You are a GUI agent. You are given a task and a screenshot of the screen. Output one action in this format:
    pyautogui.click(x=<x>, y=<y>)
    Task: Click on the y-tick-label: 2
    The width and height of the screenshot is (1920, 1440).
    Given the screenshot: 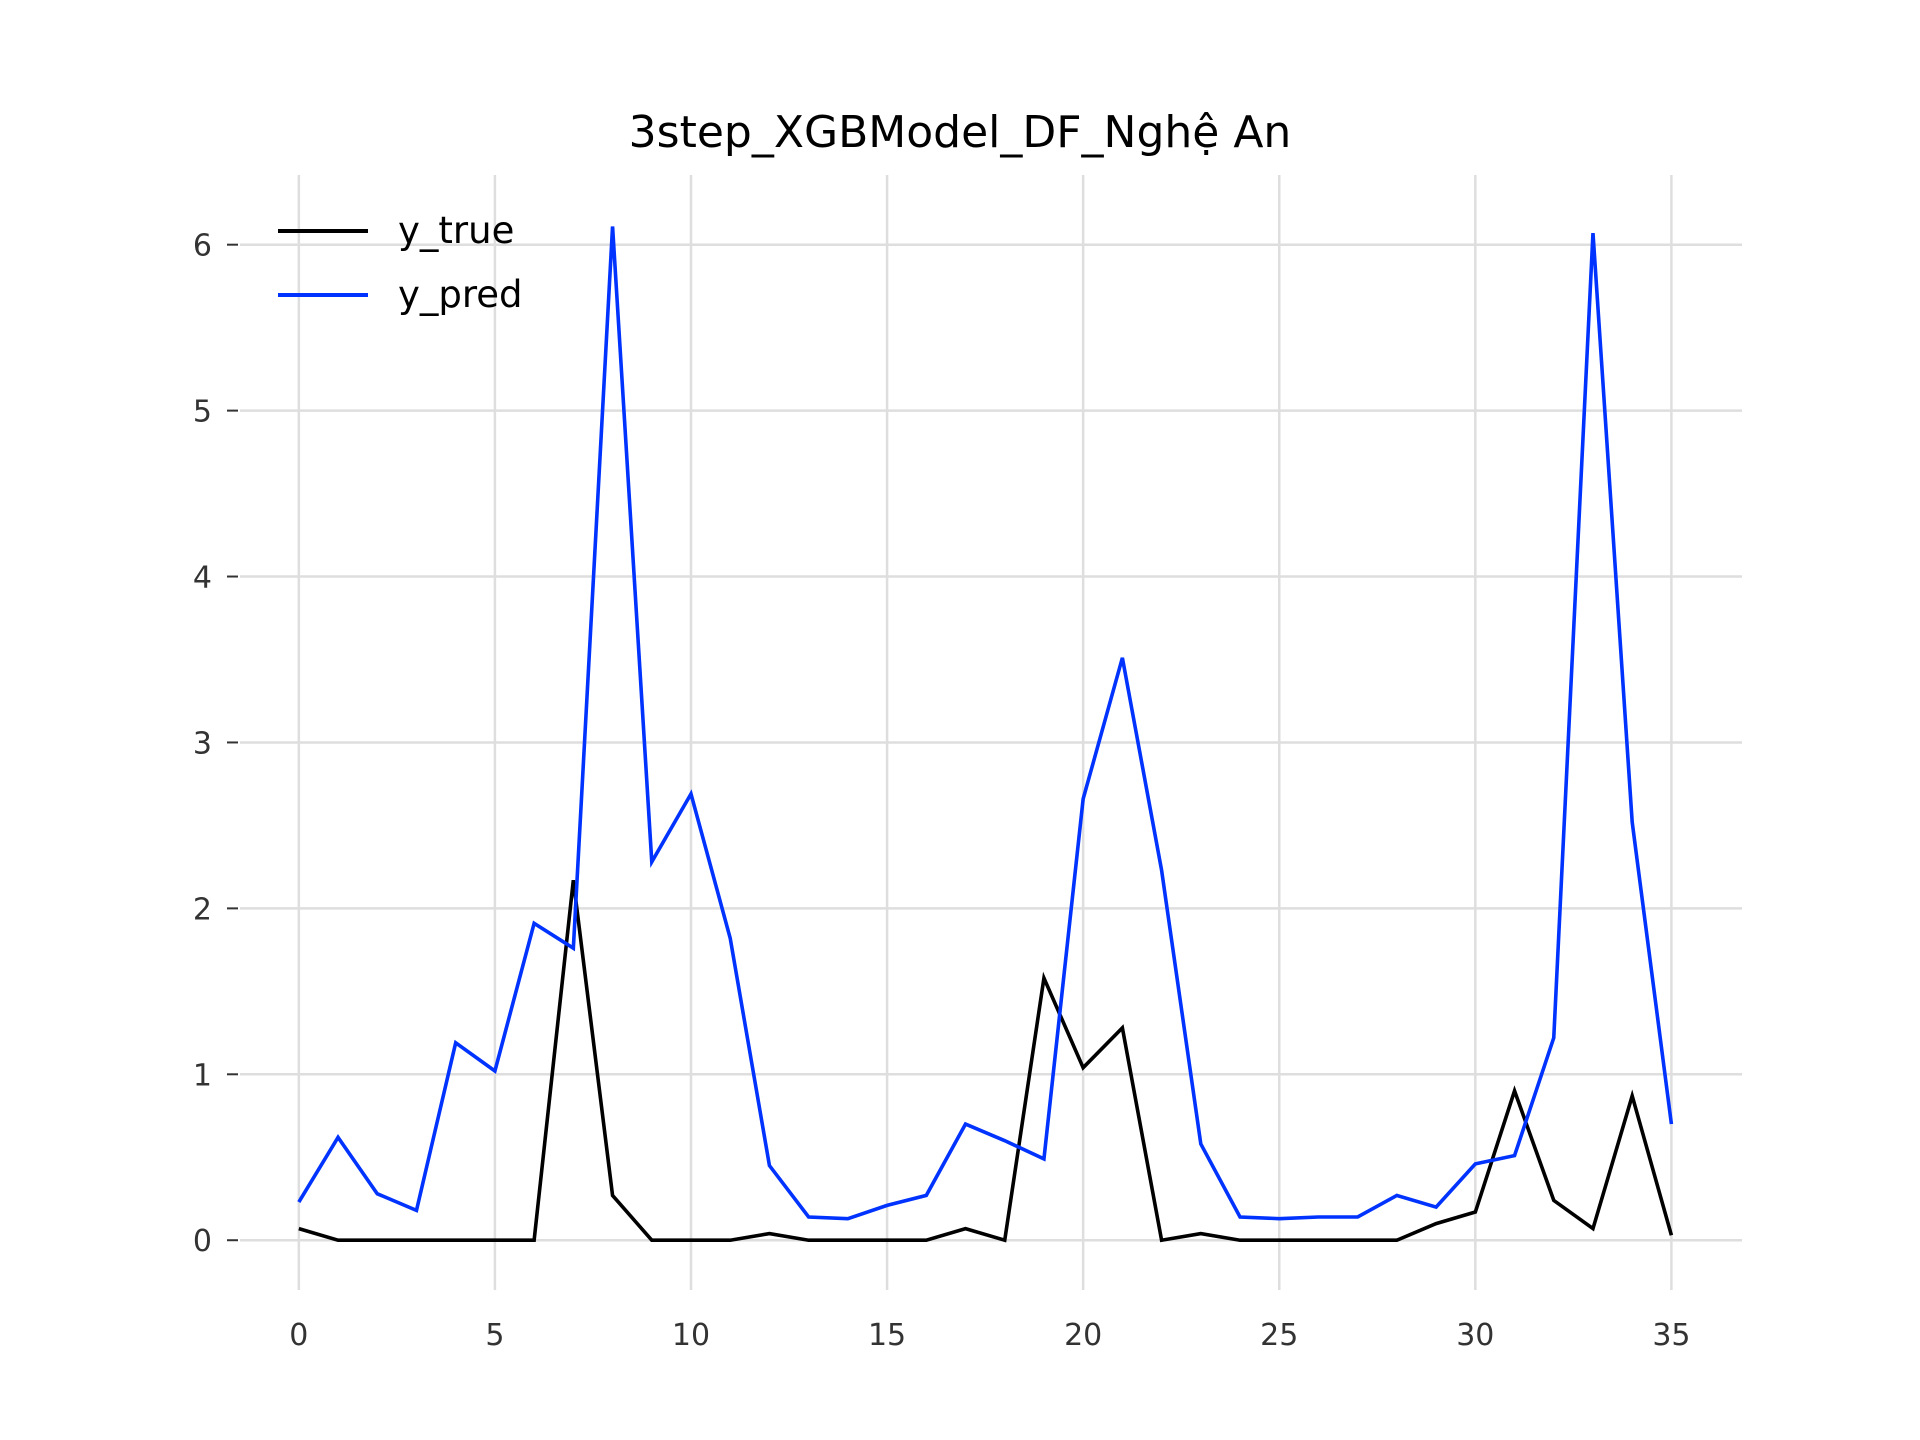 What is the action you would take?
    pyautogui.click(x=202, y=909)
    